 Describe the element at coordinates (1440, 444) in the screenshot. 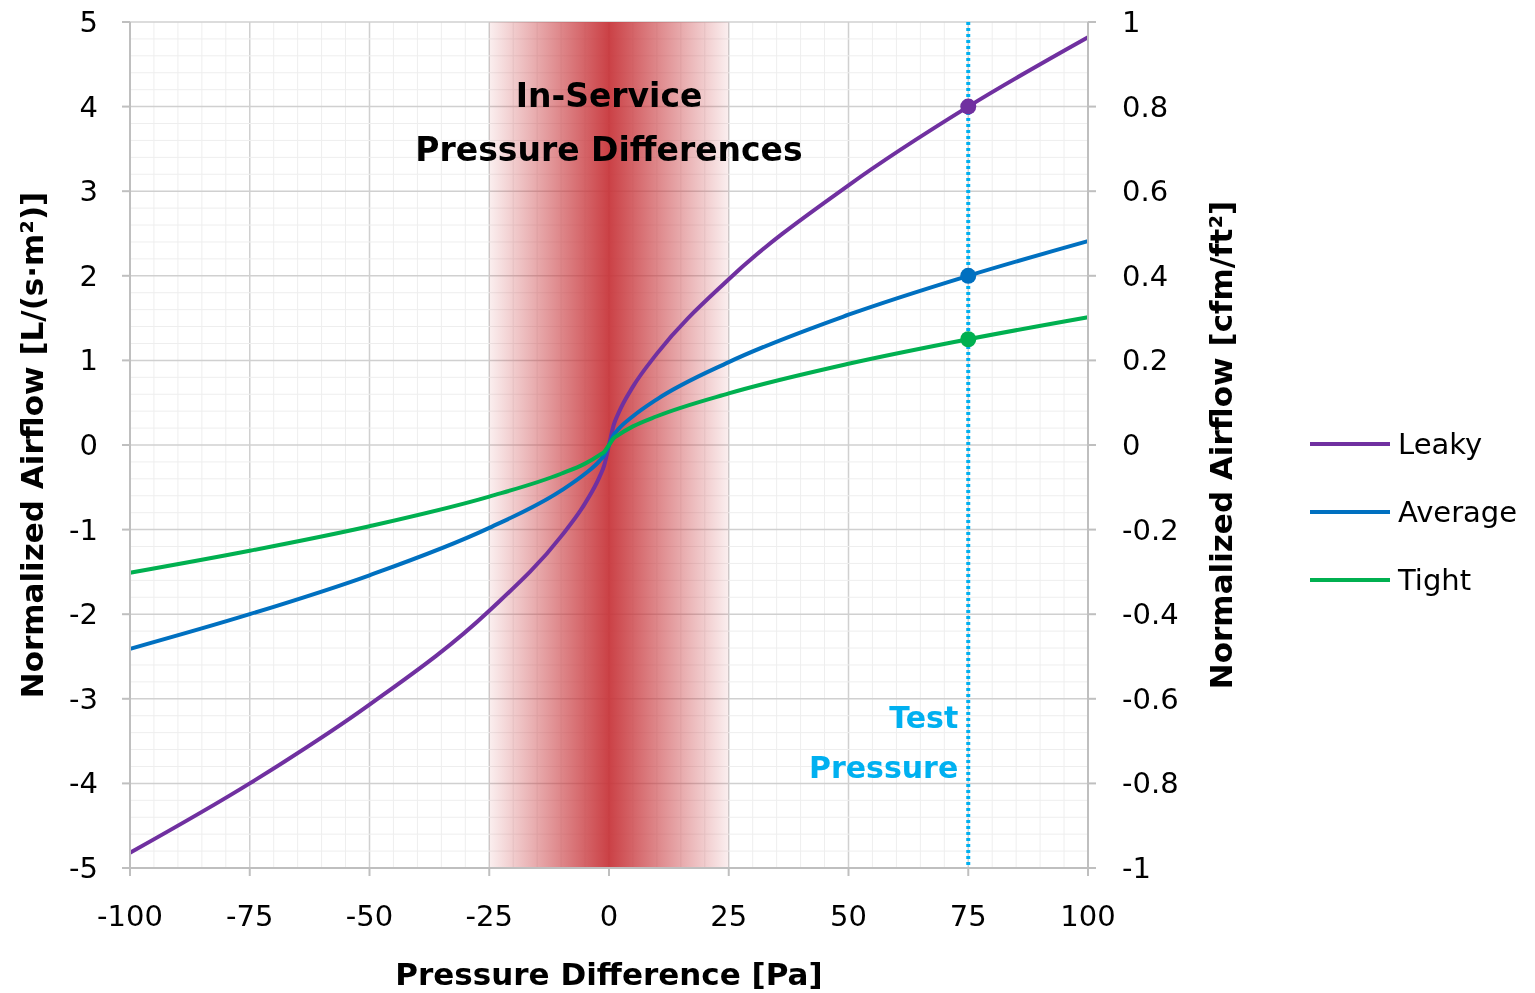

I see `legend-label: Leaky` at that location.